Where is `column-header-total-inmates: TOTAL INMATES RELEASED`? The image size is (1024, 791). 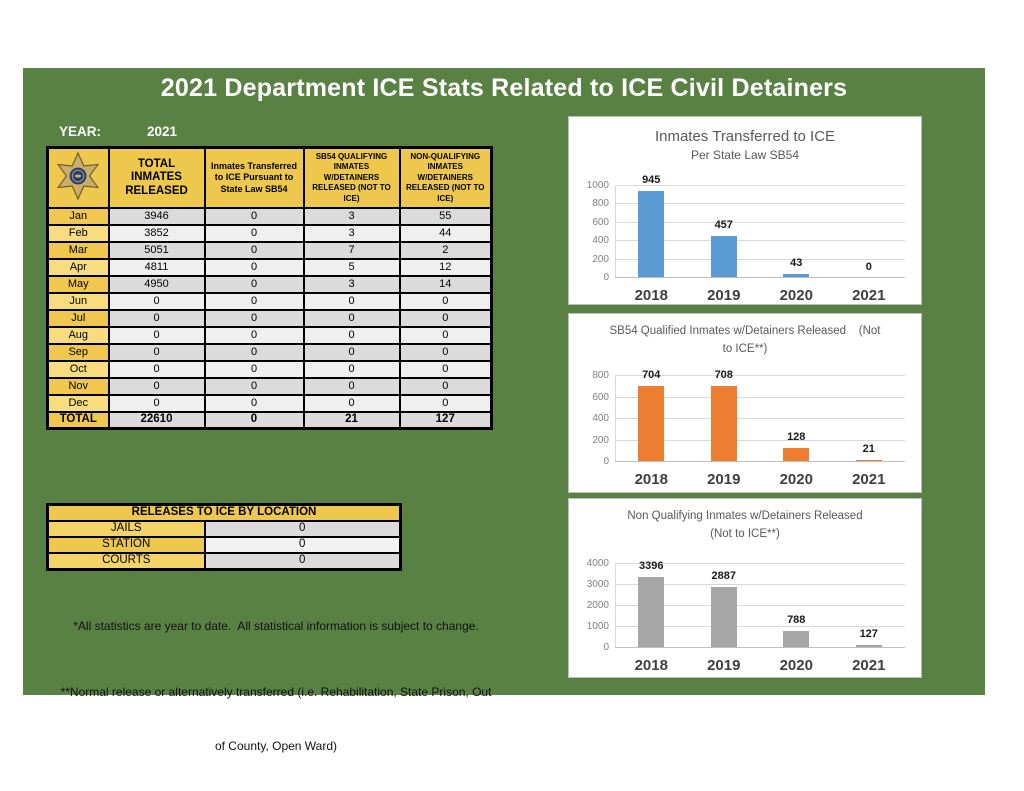
column-header-total-inmates: TOTAL INMATES RELEASED is located at coordinates (156, 177).